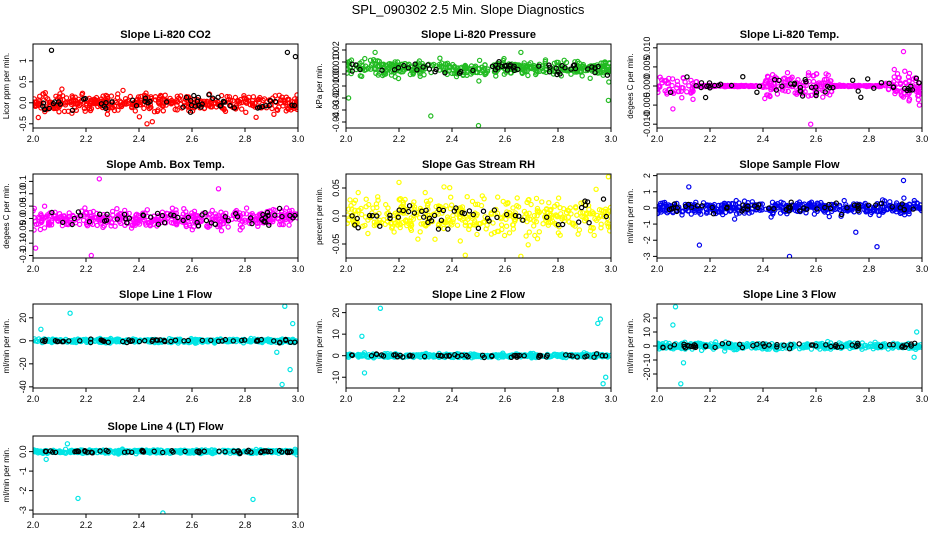 Image resolution: width=936 pixels, height=540 pixels. Describe the element at coordinates (23, 386) in the screenshot. I see `y-tick-label: -40` at that location.